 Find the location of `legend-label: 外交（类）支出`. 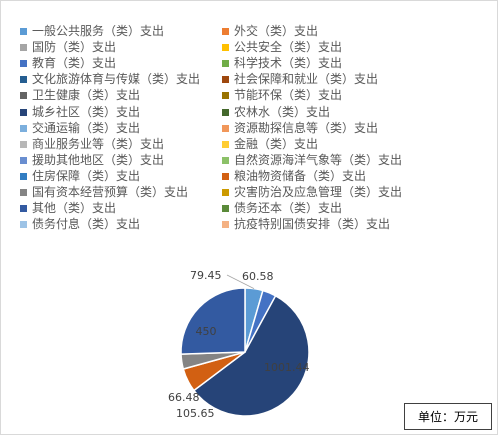

legend-label: 外交（类）支出 is located at coordinates (276, 31).